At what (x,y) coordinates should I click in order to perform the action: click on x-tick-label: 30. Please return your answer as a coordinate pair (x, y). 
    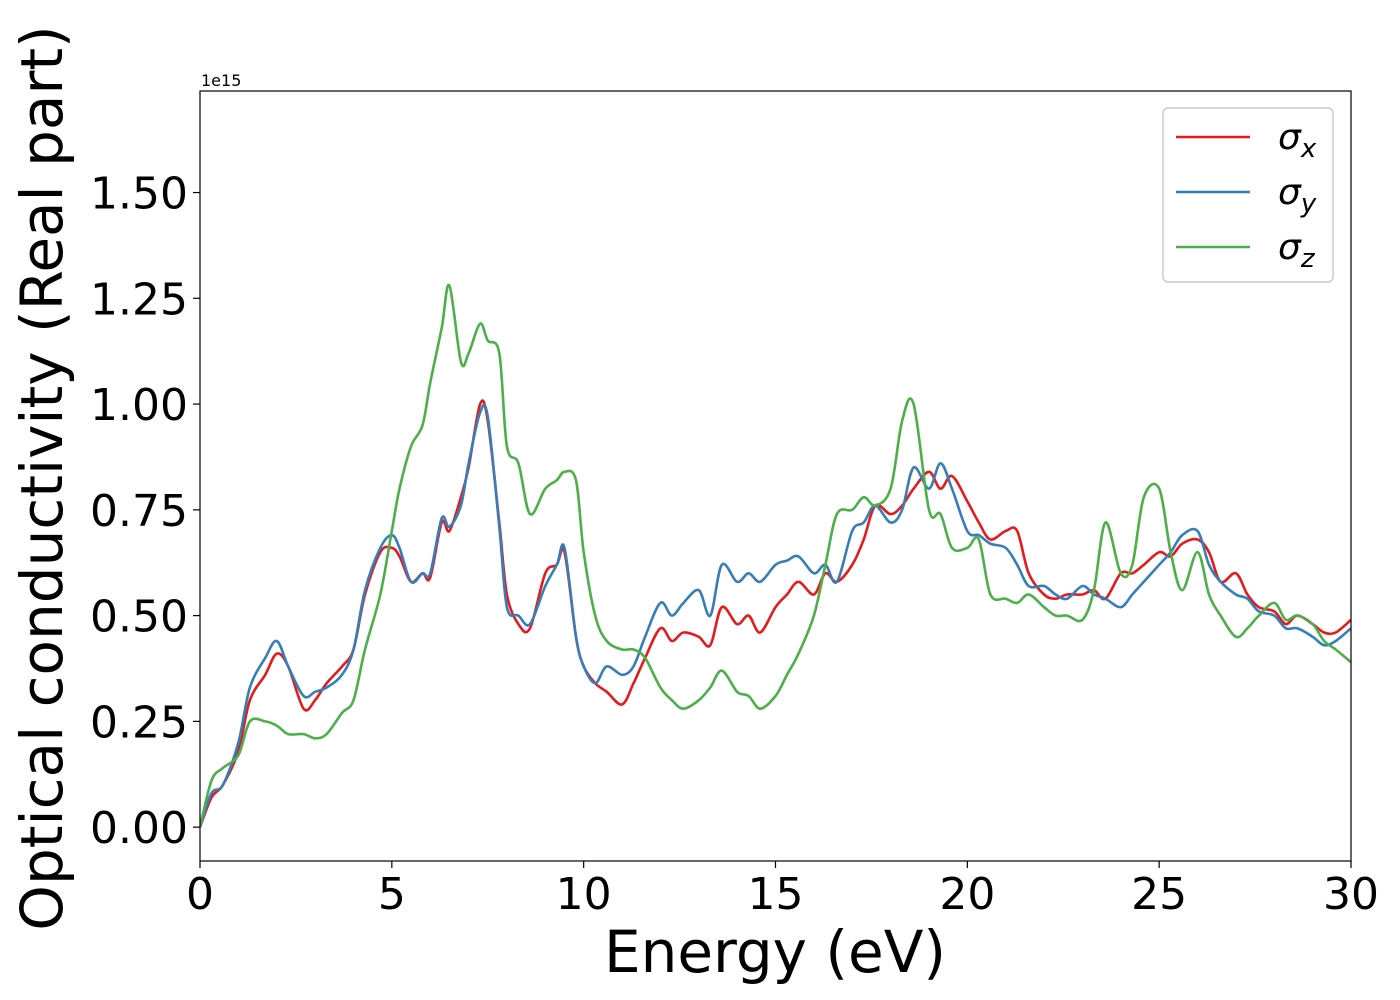
    Looking at the image, I should click on (1351, 894).